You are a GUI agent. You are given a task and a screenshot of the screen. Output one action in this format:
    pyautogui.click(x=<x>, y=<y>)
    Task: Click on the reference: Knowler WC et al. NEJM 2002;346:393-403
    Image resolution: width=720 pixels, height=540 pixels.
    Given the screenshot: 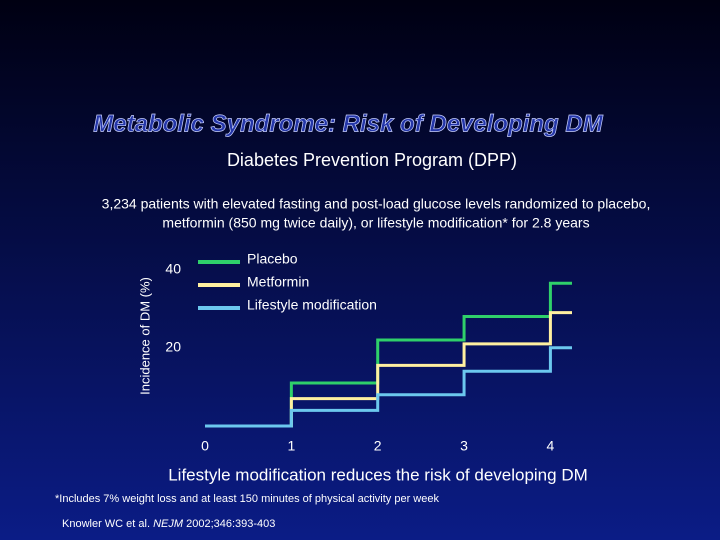 What is the action you would take?
    pyautogui.click(x=168, y=524)
    